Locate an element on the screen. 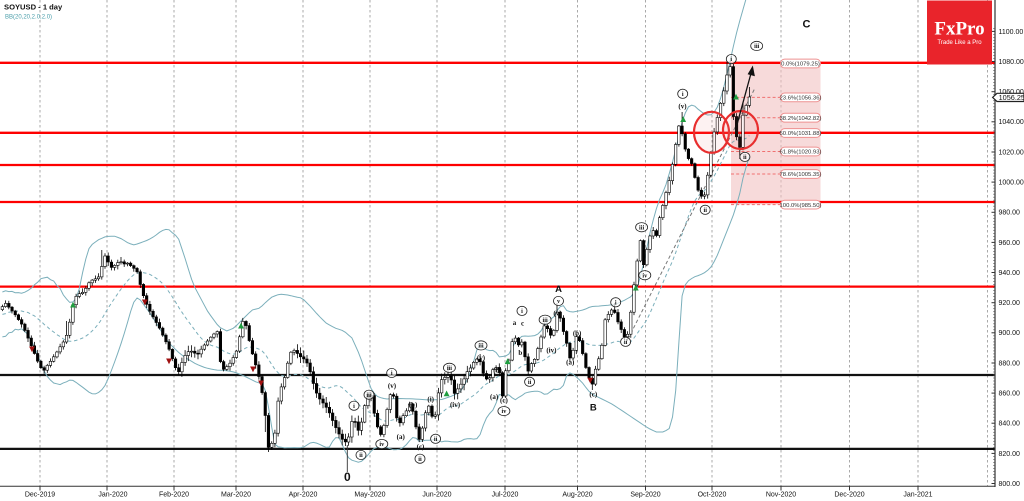 The width and height of the screenshot is (1024, 501). svg-text: 820.00 is located at coordinates (1010, 454).